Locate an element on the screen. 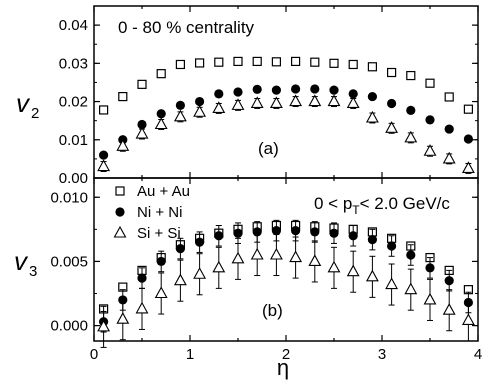 The image size is (485, 381). x-tick-label: 4 is located at coordinates (478, 354).